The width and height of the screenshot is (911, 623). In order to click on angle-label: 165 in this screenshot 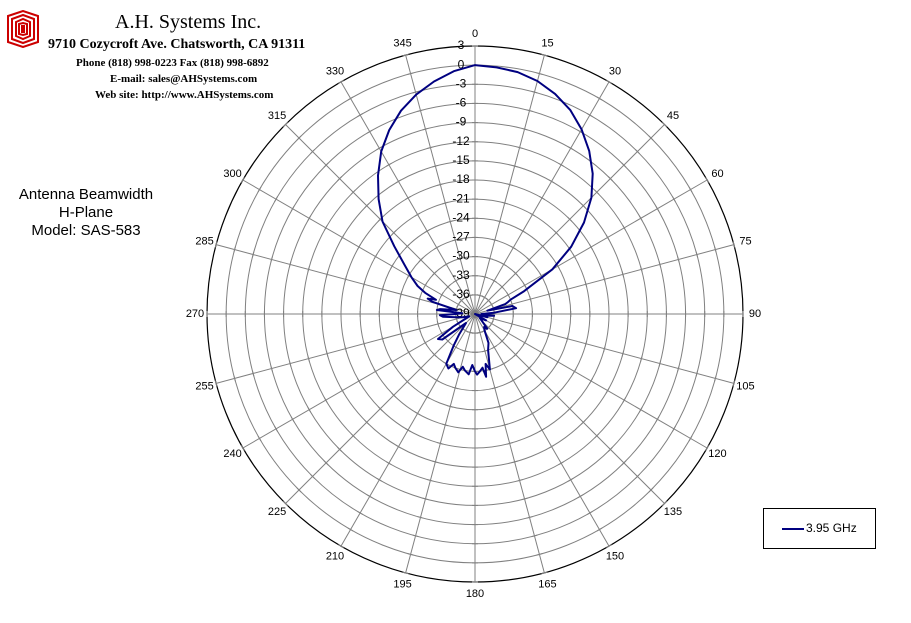, I will do `click(547, 584)`.